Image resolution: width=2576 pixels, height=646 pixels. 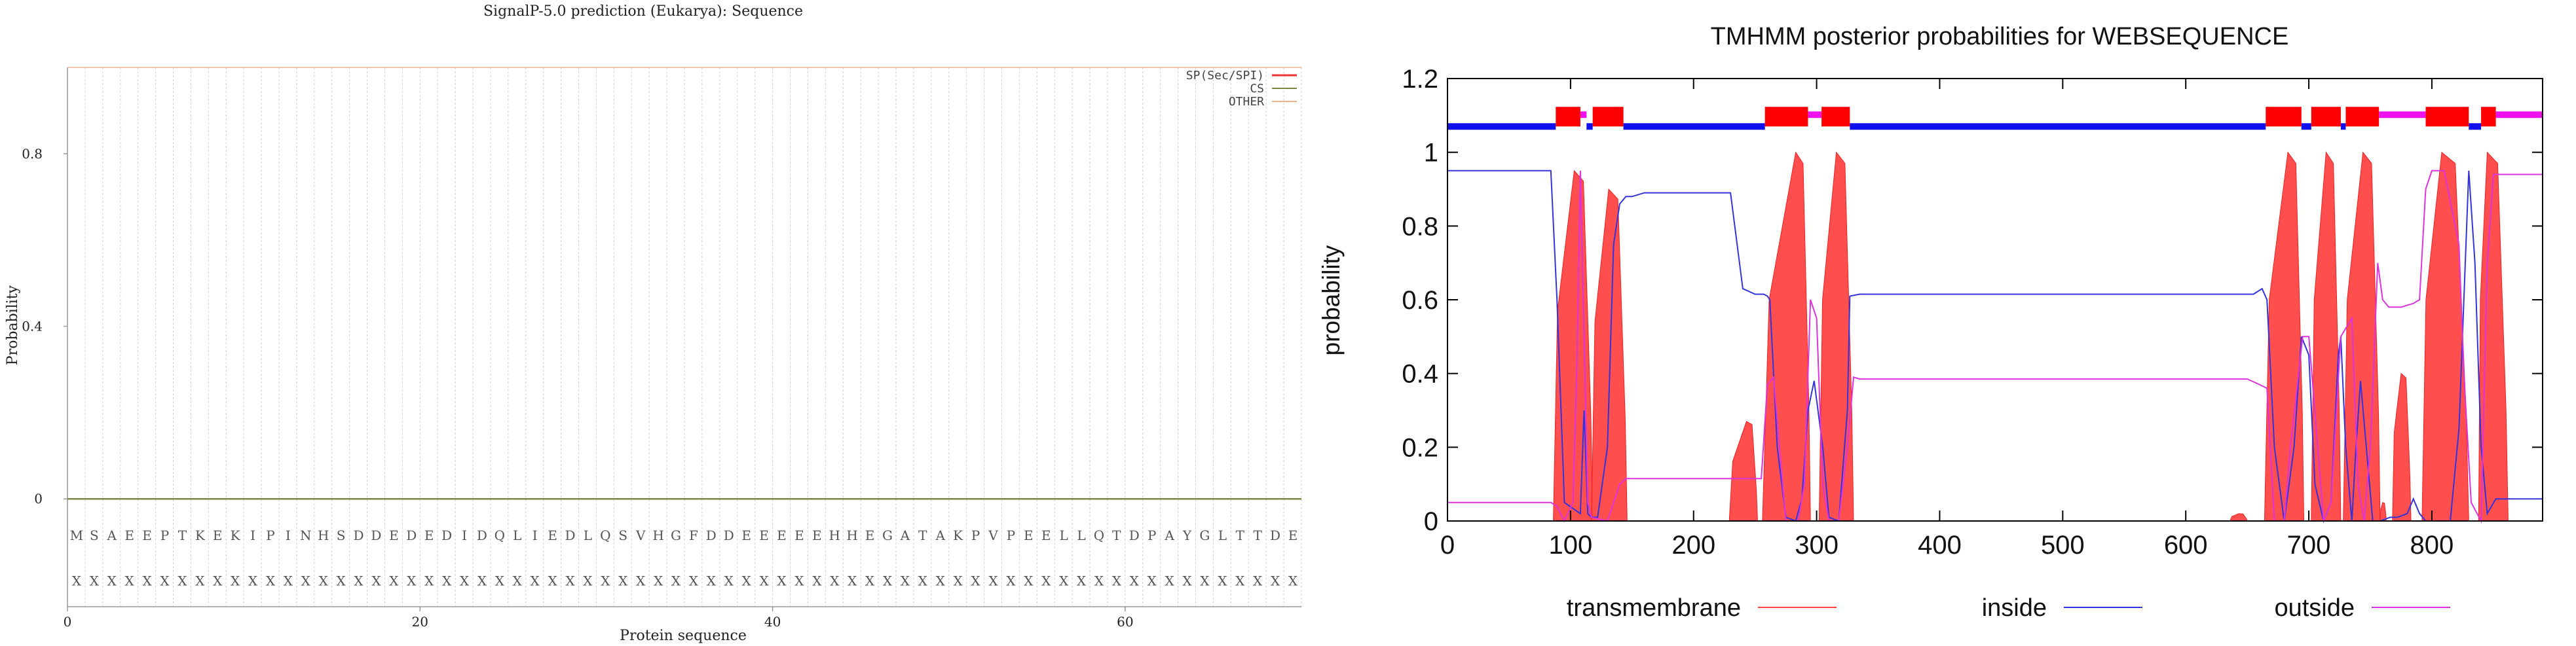 I want to click on sequence-residue: F, so click(x=693, y=535).